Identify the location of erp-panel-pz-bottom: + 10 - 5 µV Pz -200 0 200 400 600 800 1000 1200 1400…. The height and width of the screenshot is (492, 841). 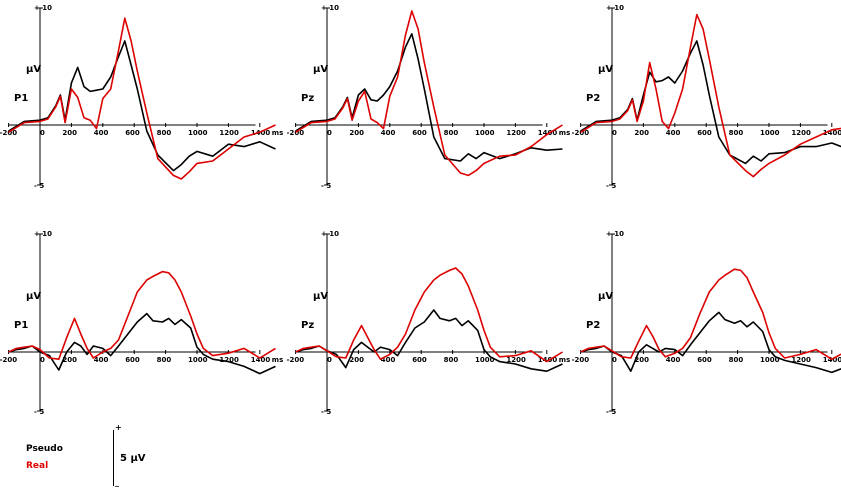
(429, 323).